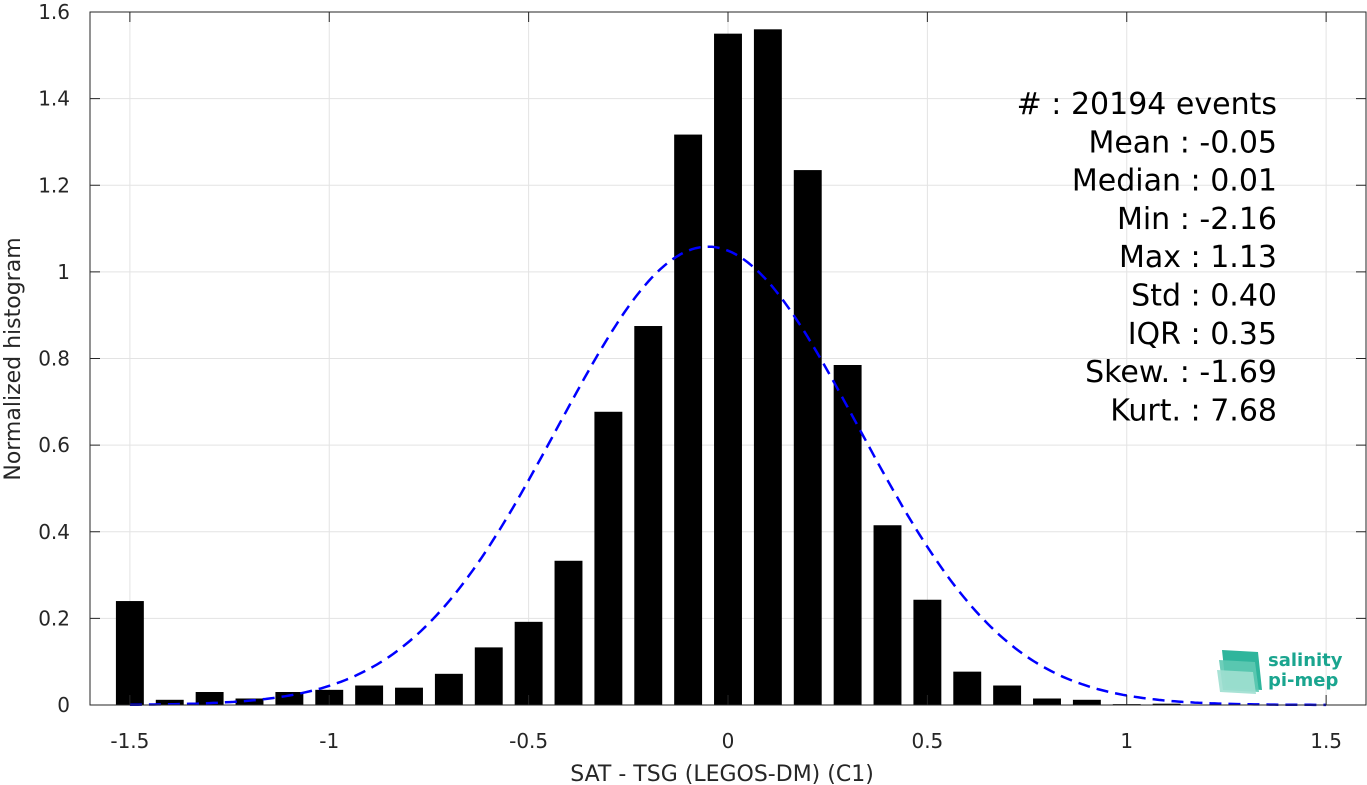 This screenshot has width=1367, height=785. Describe the element at coordinates (129, 741) in the screenshot. I see `x-tick-label: -1.5` at that location.